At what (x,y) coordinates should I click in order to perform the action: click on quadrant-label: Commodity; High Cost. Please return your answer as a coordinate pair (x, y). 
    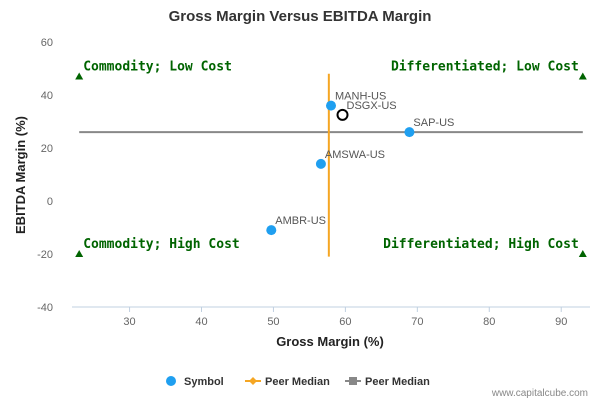
    Looking at the image, I should click on (161, 244).